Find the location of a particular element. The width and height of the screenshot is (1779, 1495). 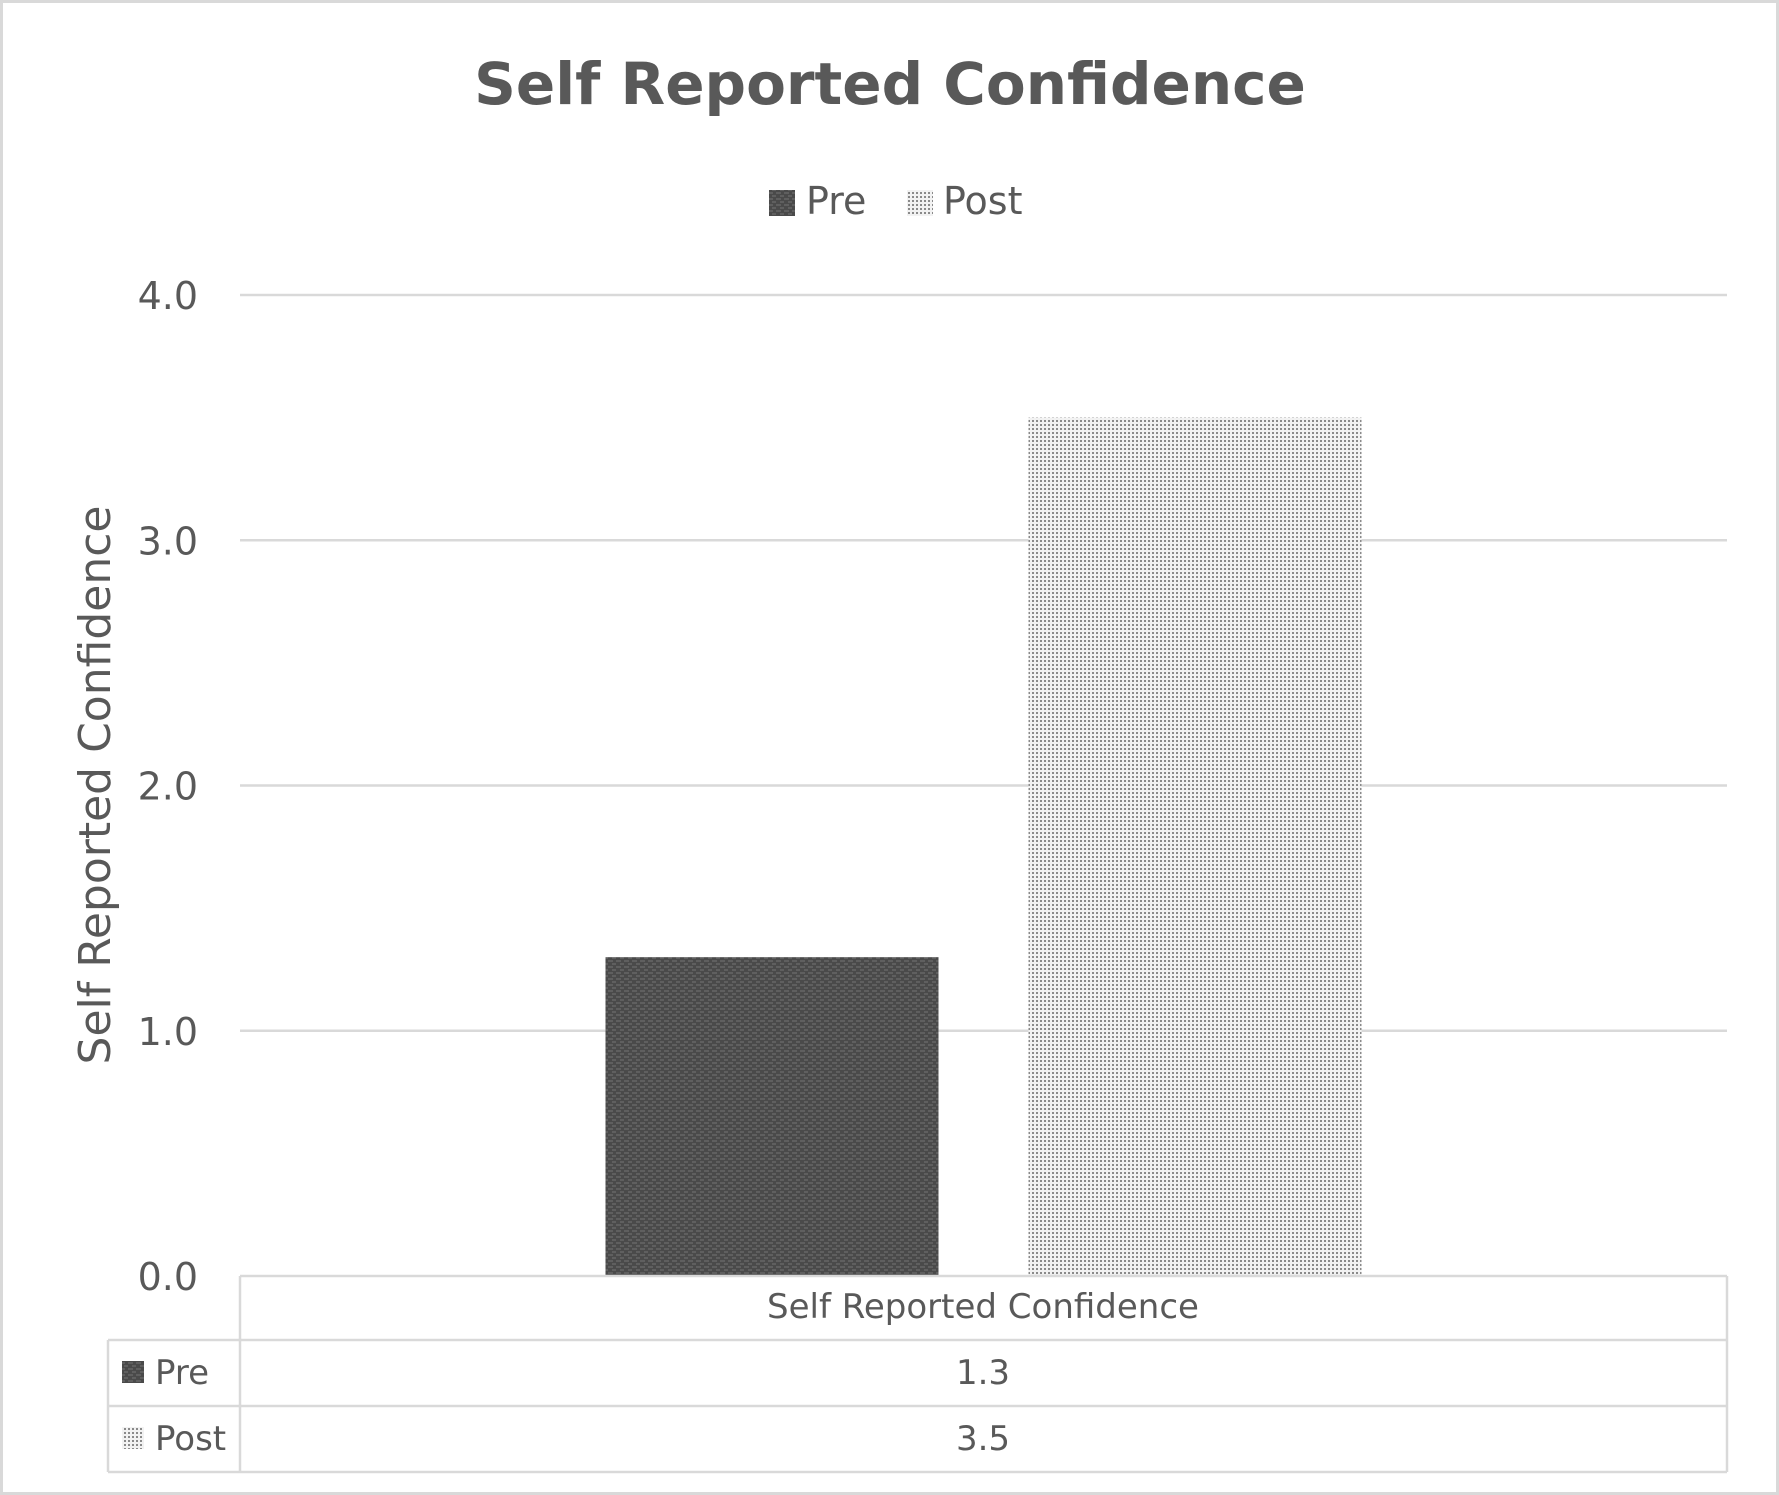

chart-title: Self Reported Confidence is located at coordinates (890, 84).